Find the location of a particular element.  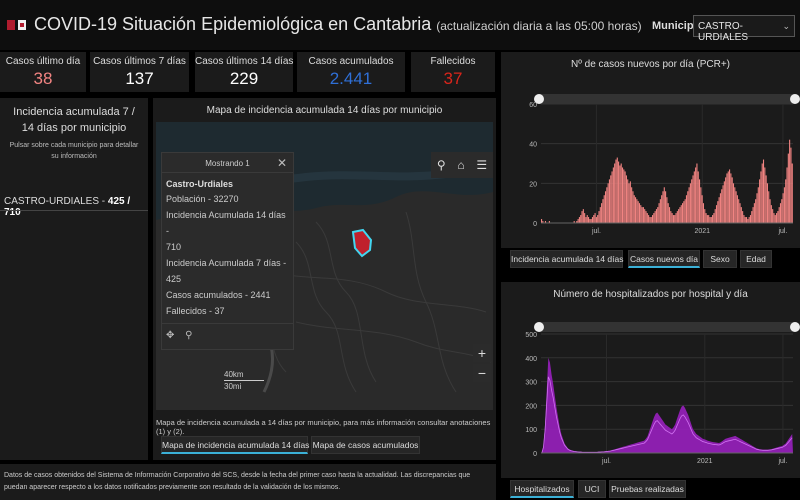

tab-mapa-incidencia: Mapa de incidencia acumulada 14 días is located at coordinates (235, 445).